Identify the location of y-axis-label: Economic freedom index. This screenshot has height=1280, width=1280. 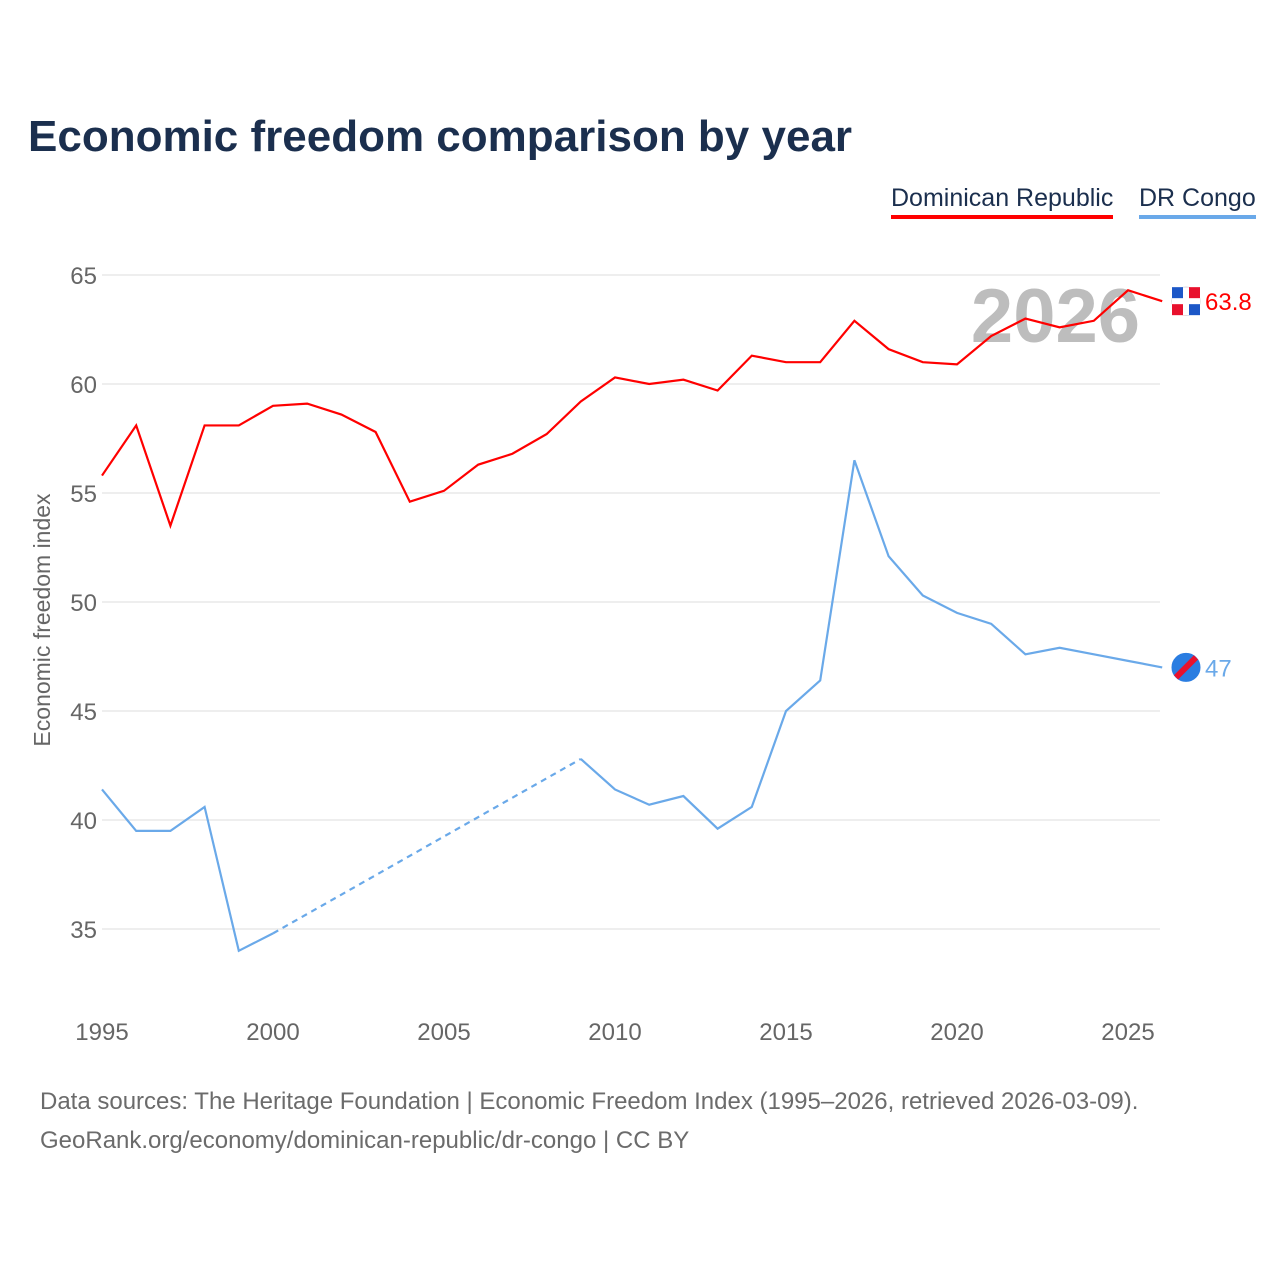
(42, 620).